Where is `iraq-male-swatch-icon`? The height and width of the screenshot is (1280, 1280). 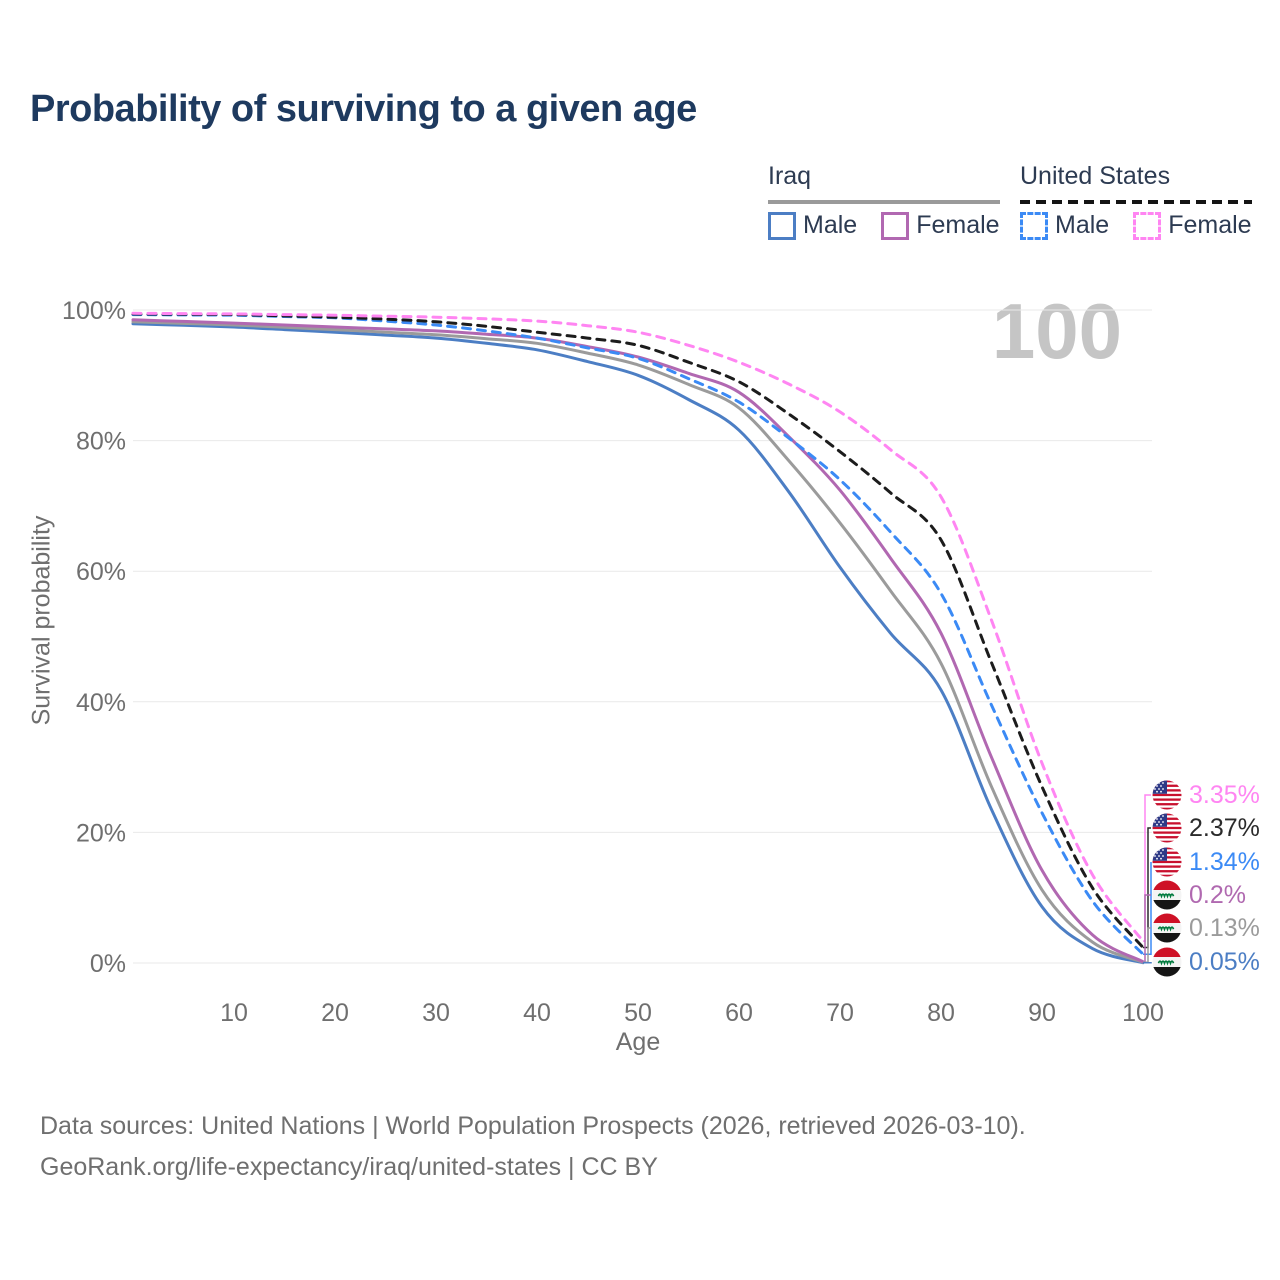 iraq-male-swatch-icon is located at coordinates (782, 225).